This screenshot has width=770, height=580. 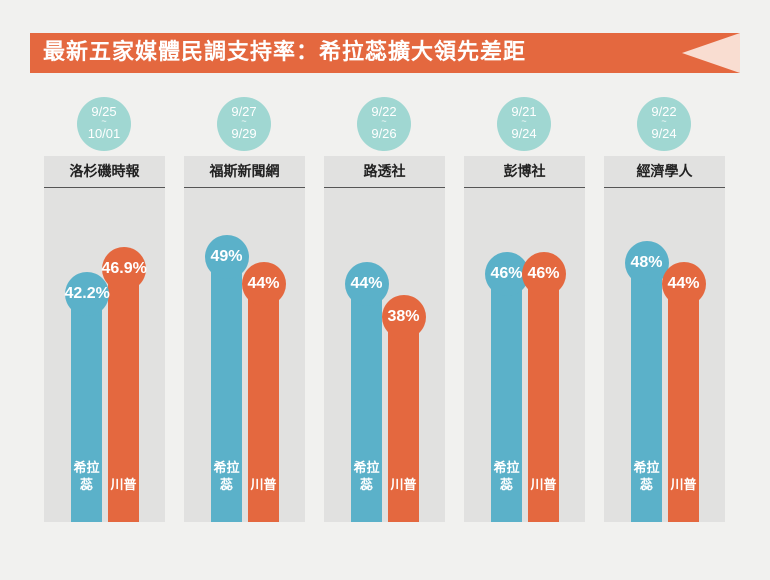 I want to click on poll-panel: 福斯新聞網希拉蕊 川普, so click(x=244, y=339).